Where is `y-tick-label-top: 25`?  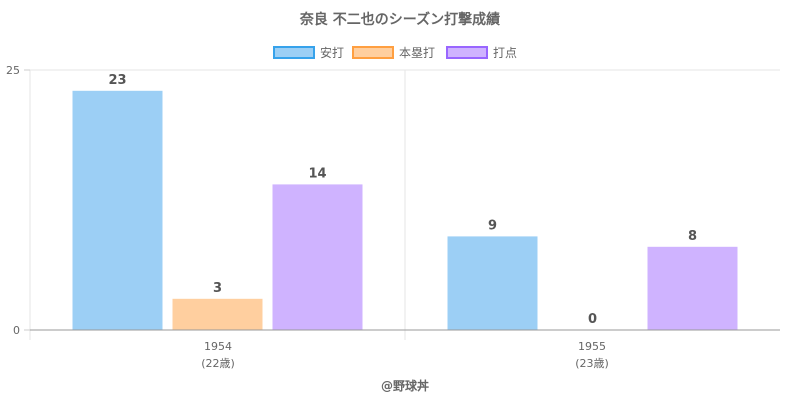
y-tick-label-top: 25 is located at coordinates (13, 70).